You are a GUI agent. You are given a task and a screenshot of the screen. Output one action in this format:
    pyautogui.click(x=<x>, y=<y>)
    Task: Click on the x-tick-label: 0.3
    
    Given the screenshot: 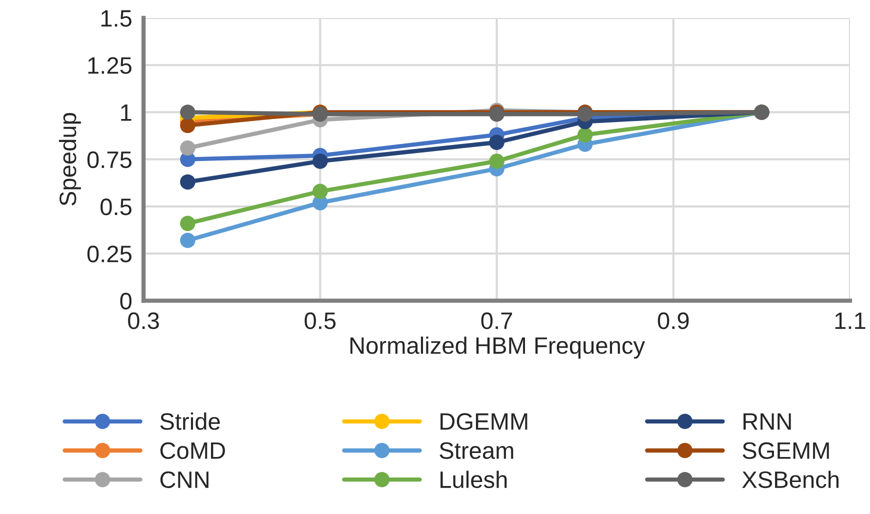 What is the action you would take?
    pyautogui.click(x=143, y=321)
    